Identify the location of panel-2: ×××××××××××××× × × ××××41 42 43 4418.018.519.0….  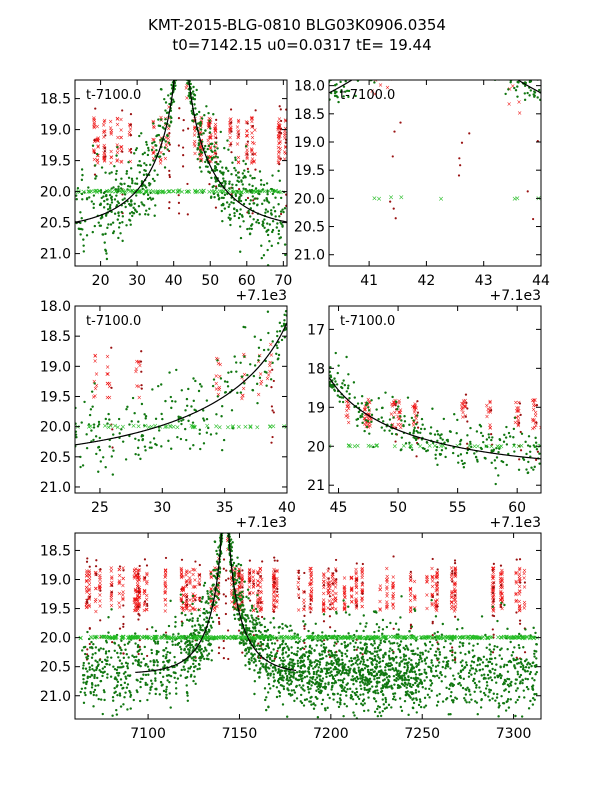
(422, 191).